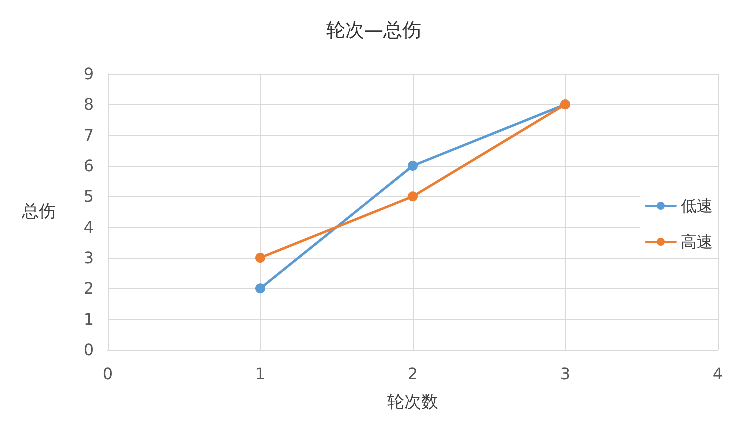 This screenshot has width=748, height=448. What do you see at coordinates (89, 104) in the screenshot?
I see `y-tick-label: 8` at bounding box center [89, 104].